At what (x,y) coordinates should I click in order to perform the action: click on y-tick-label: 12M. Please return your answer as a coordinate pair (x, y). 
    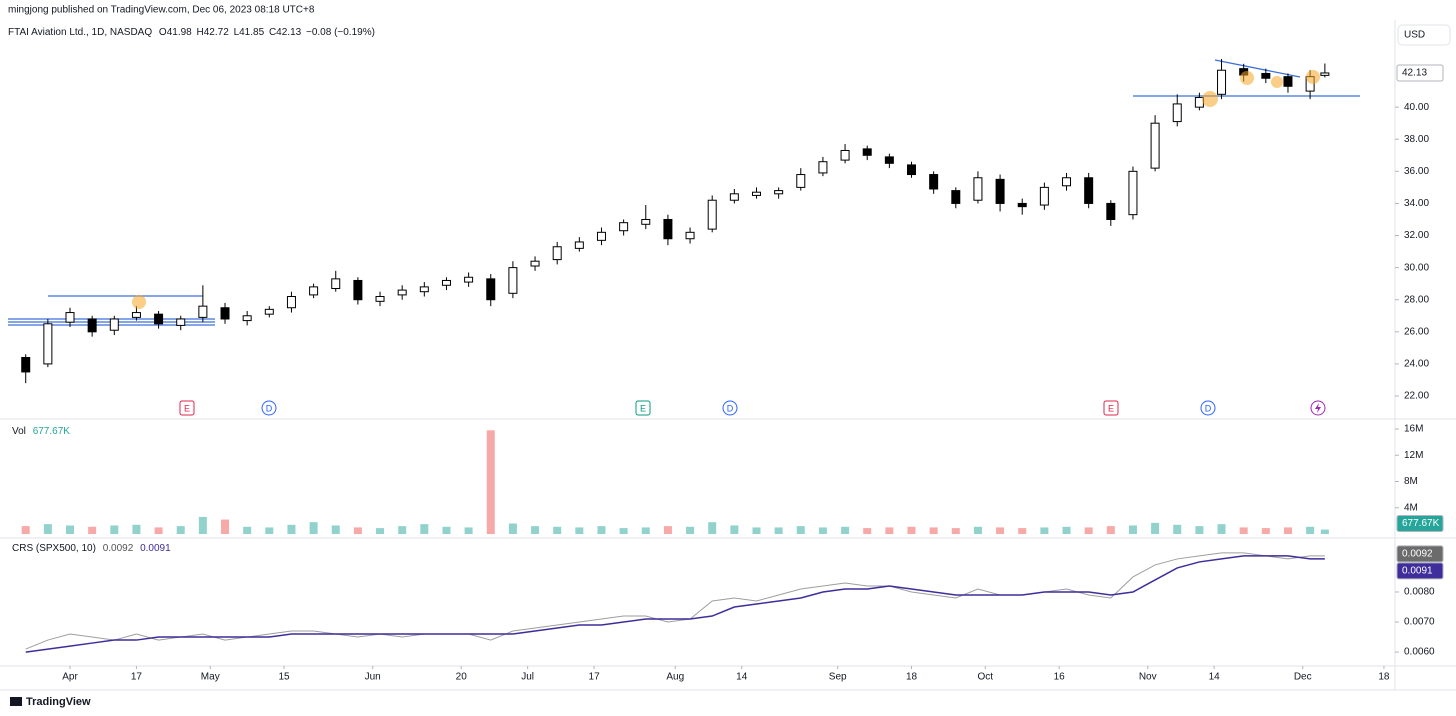
    Looking at the image, I should click on (1413, 455).